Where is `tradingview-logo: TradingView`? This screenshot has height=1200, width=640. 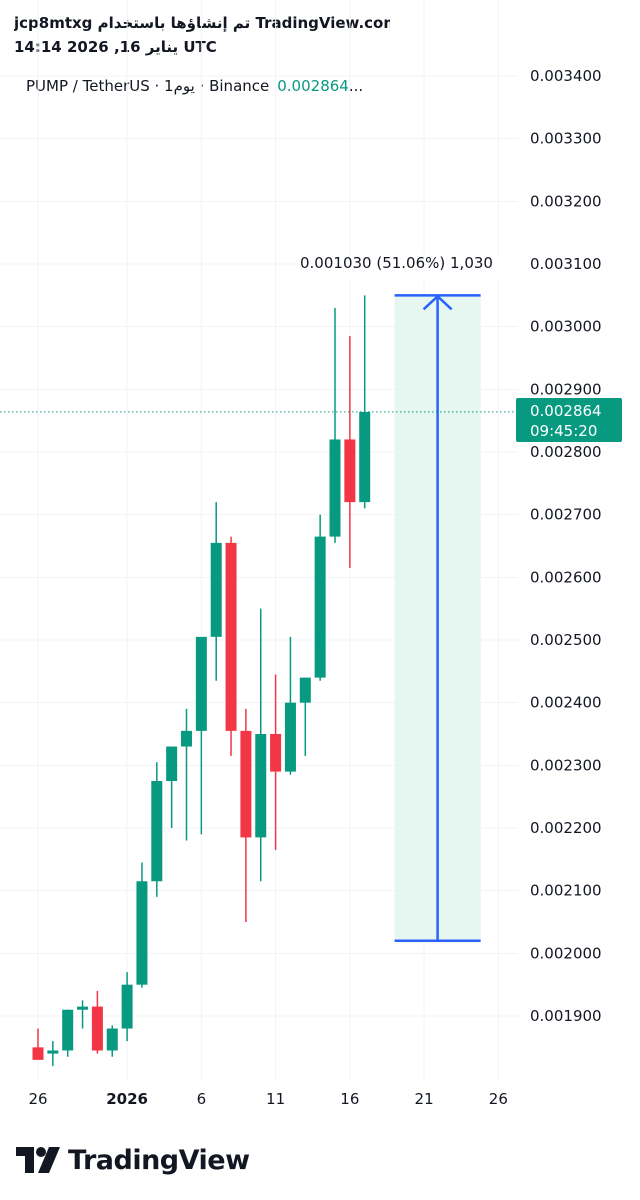 tradingview-logo: TradingView is located at coordinates (133, 1160).